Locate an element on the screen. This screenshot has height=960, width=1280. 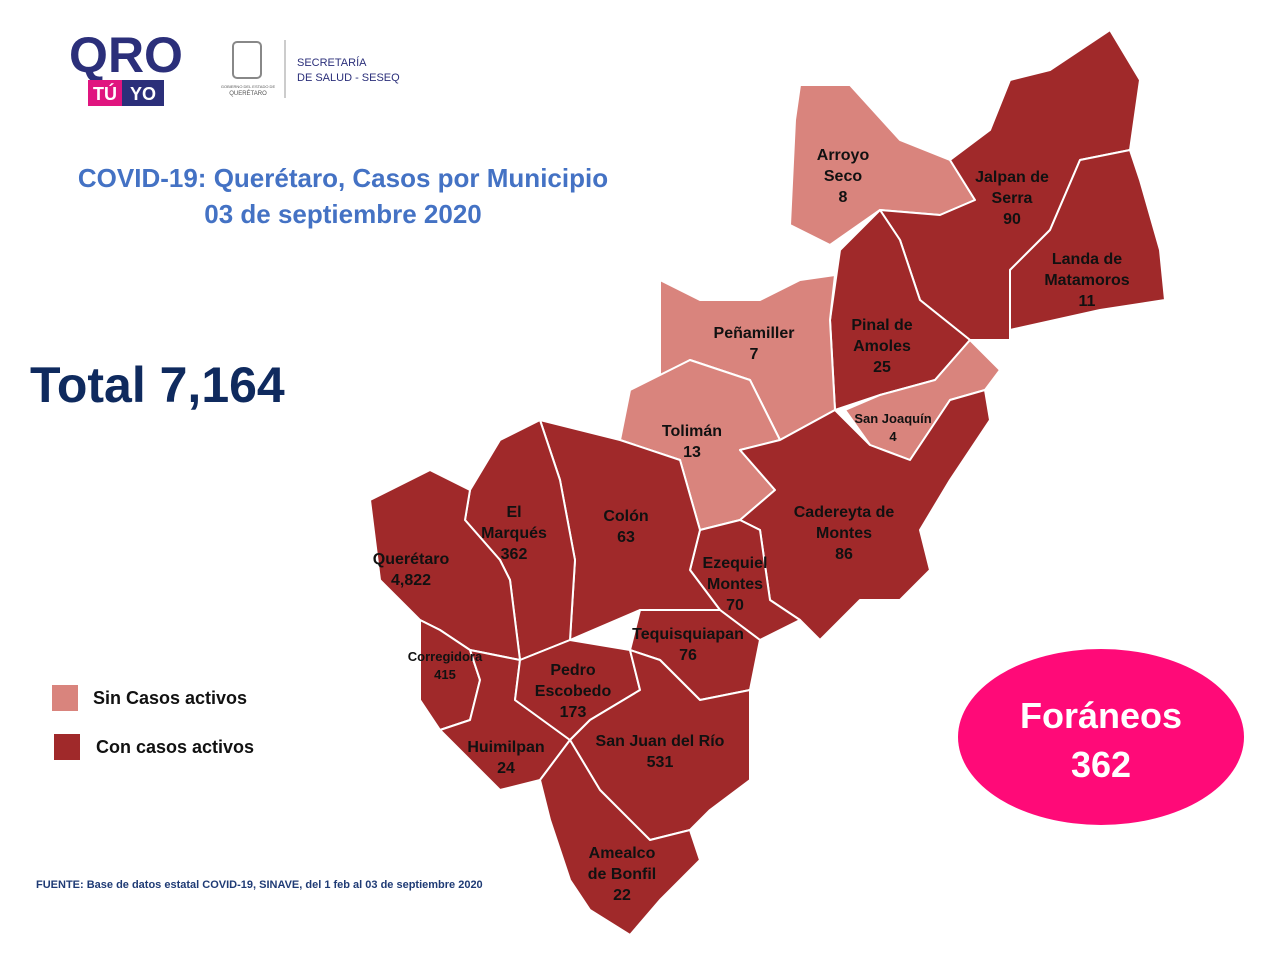
case-count: 22 is located at coordinates (622, 895).